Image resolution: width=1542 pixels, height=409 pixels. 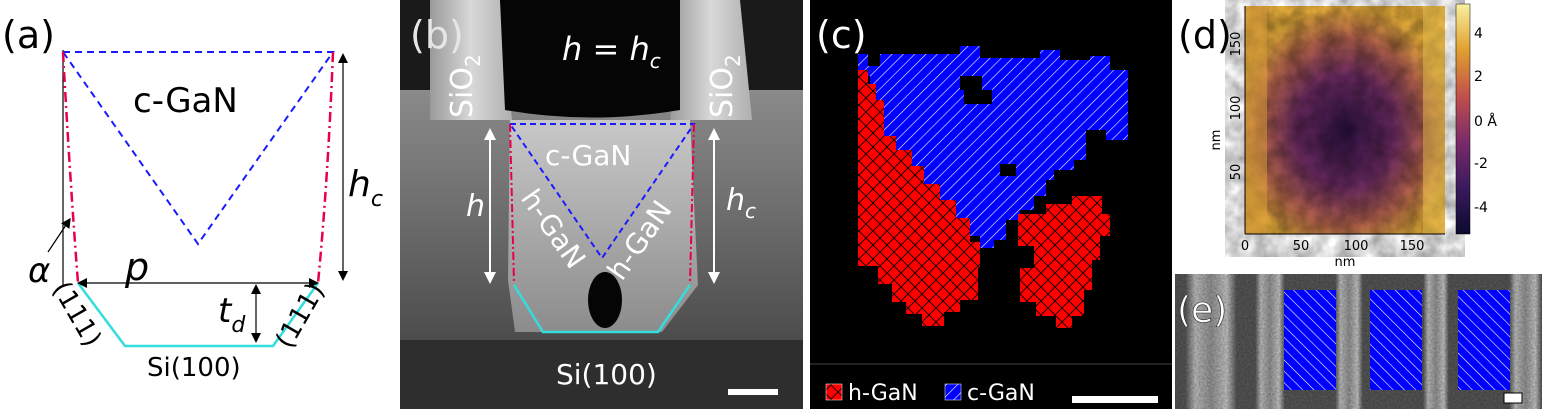 What do you see at coordinates (1216, 140) in the screenshot?
I see `y-axis-label: nm` at bounding box center [1216, 140].